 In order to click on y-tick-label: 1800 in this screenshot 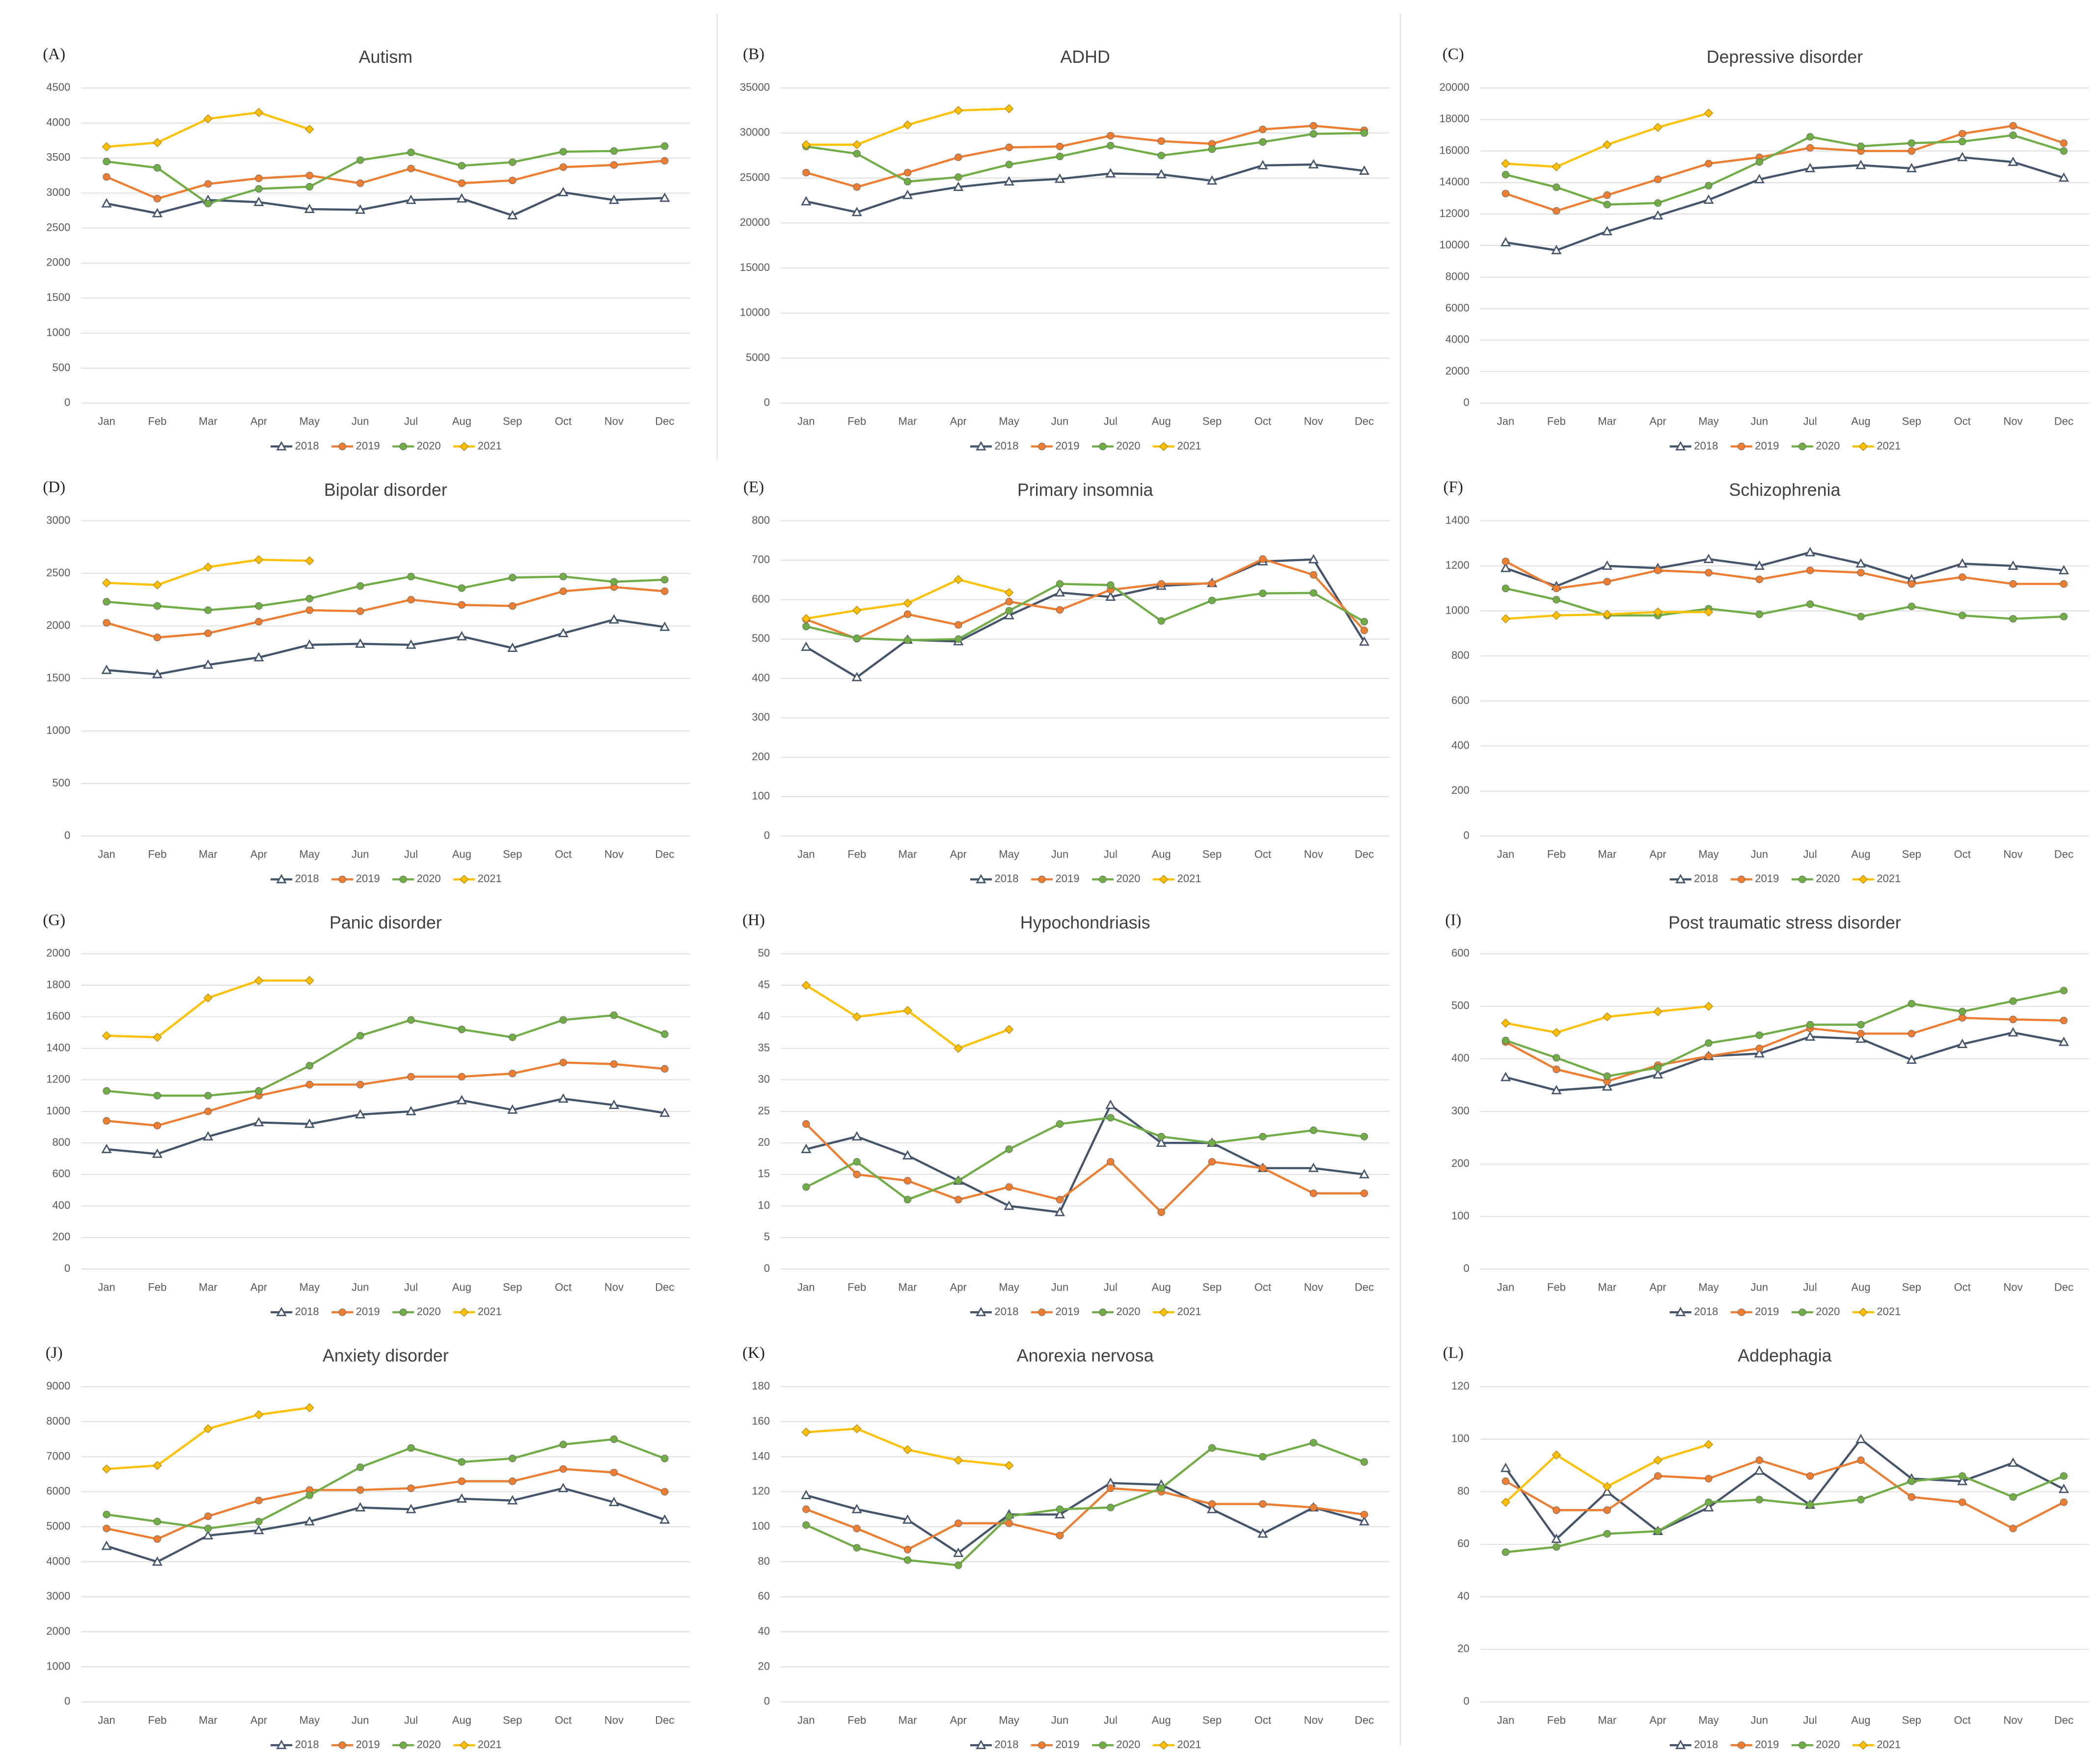, I will do `click(58, 984)`.